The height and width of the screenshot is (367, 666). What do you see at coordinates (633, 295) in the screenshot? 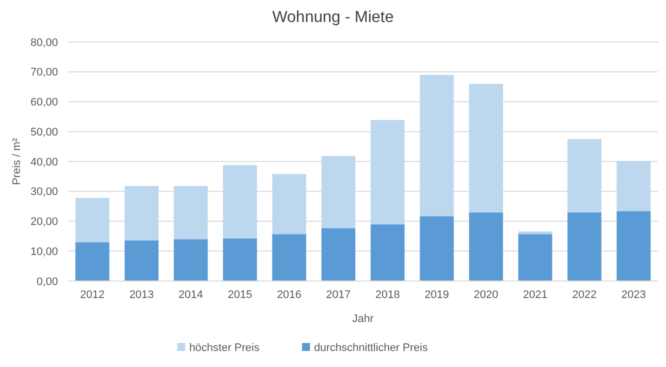
I see `x-tick-label: 2023` at bounding box center [633, 295].